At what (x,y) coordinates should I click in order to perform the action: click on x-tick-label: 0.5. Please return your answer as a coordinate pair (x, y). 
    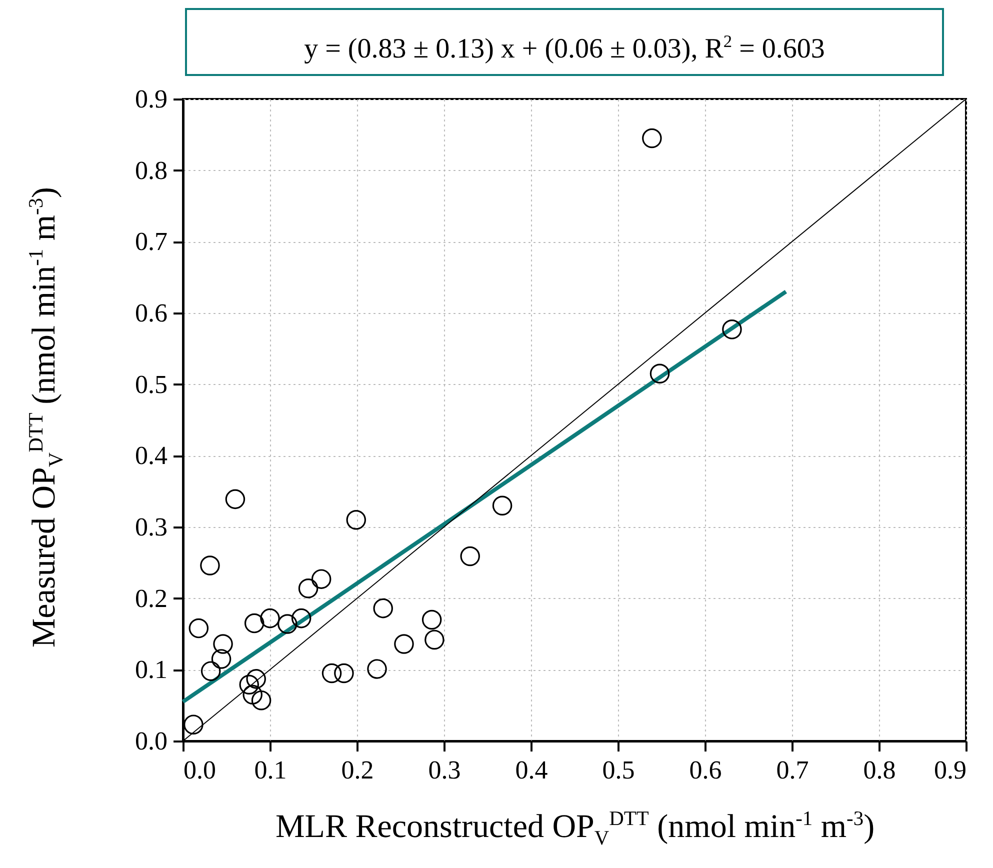
    Looking at the image, I should click on (618, 770).